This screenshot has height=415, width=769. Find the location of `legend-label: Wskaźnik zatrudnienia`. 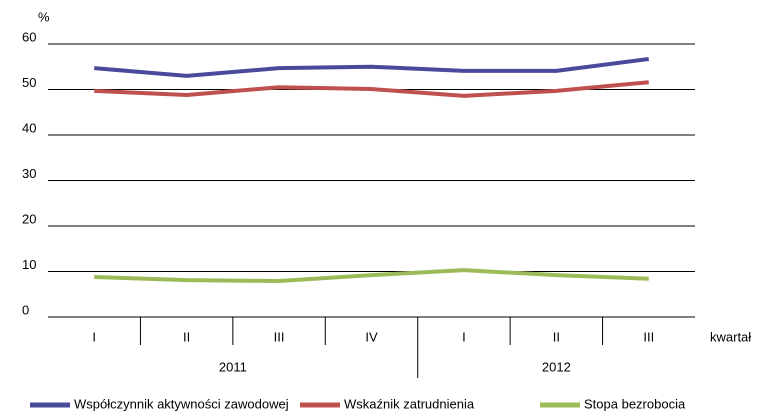

legend-label: Wskaźnik zatrudnienia is located at coordinates (409, 403).